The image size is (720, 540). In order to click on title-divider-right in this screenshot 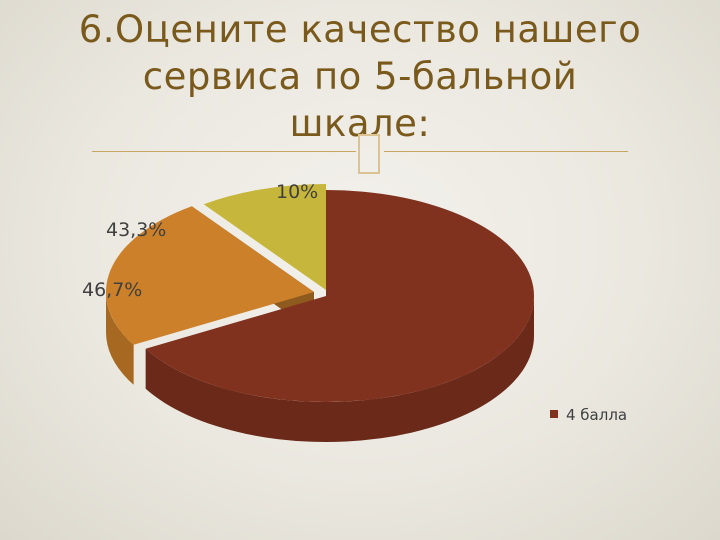, I will do `click(506, 151)`.